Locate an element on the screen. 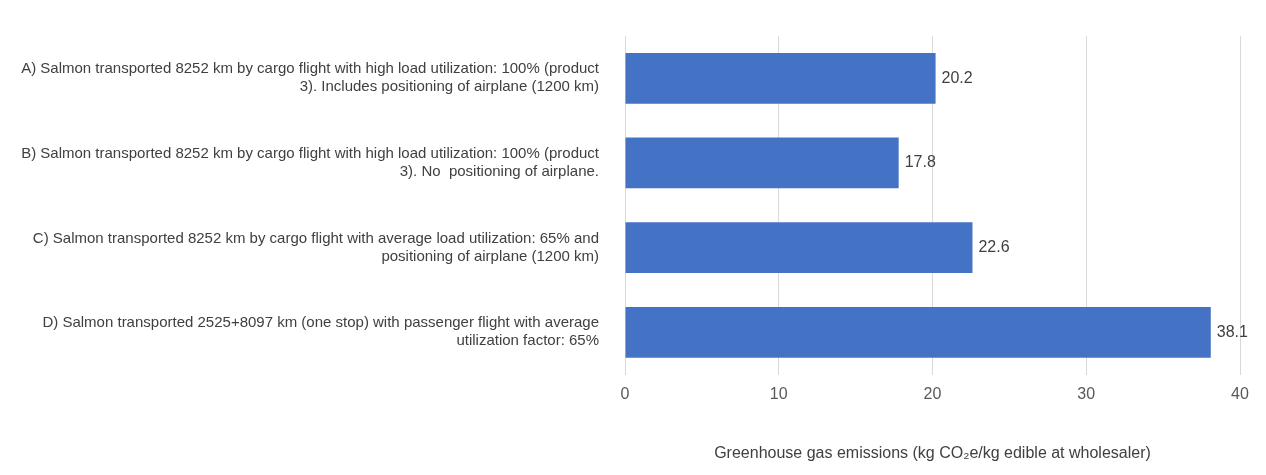  y-tick-label: A) Salmon transported 8252 km by cargo flight with high load utilization: 100% (product 3). Includes positioning of airplane (1200 km) is located at coordinates (310, 77).